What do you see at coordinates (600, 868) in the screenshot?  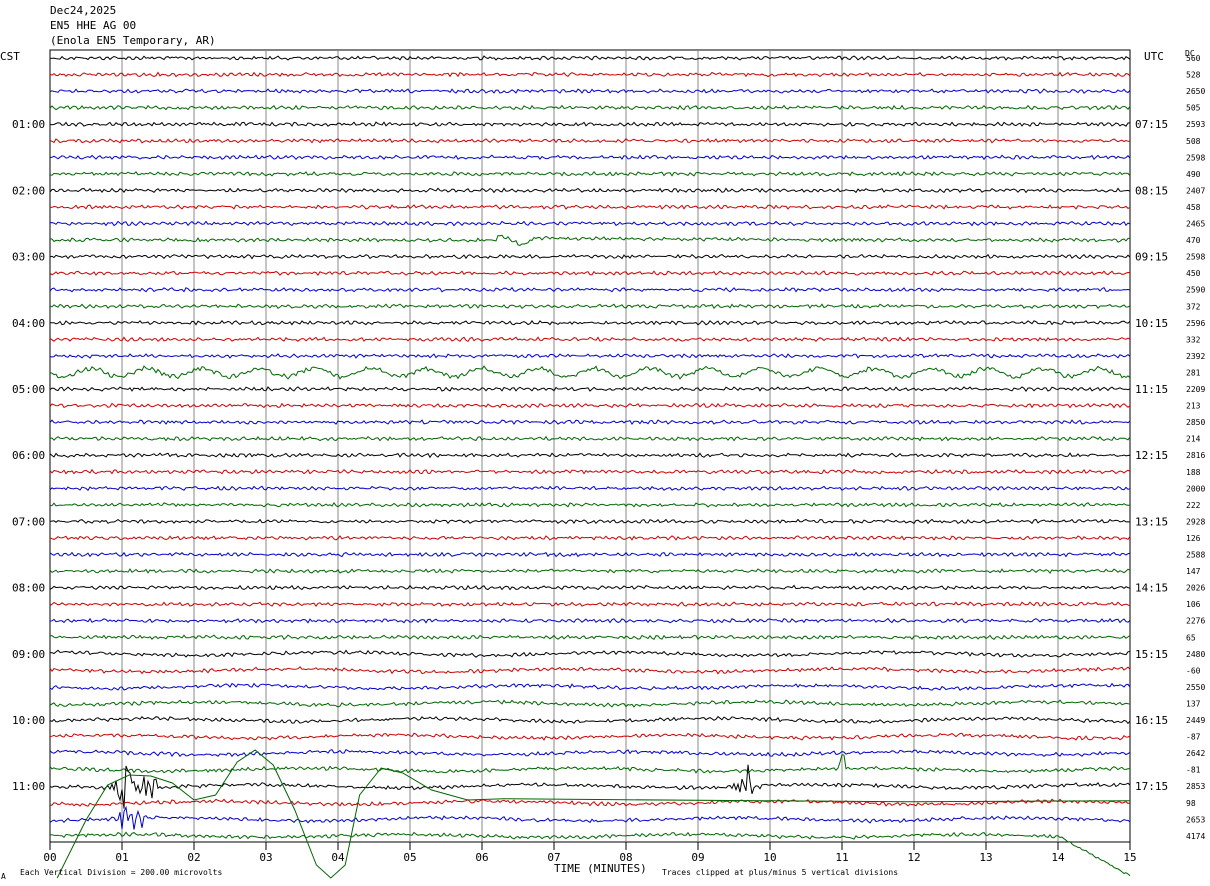 I see `x-axis-title: TIME (MINUTES)` at bounding box center [600, 868].